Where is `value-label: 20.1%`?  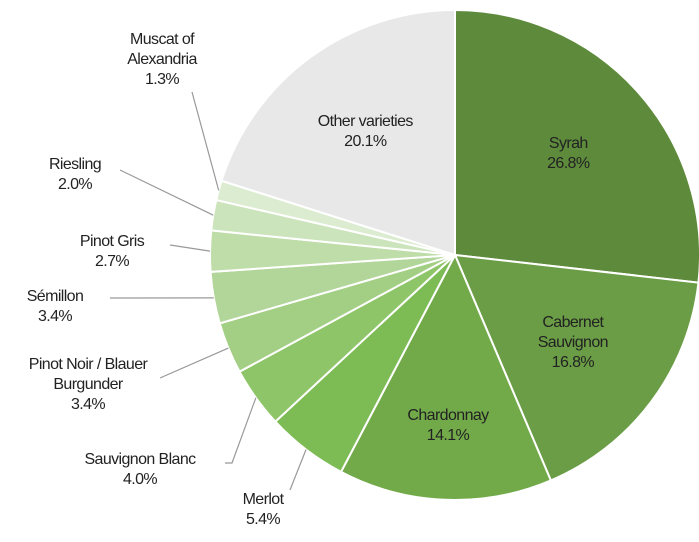
value-label: 20.1% is located at coordinates (365, 142).